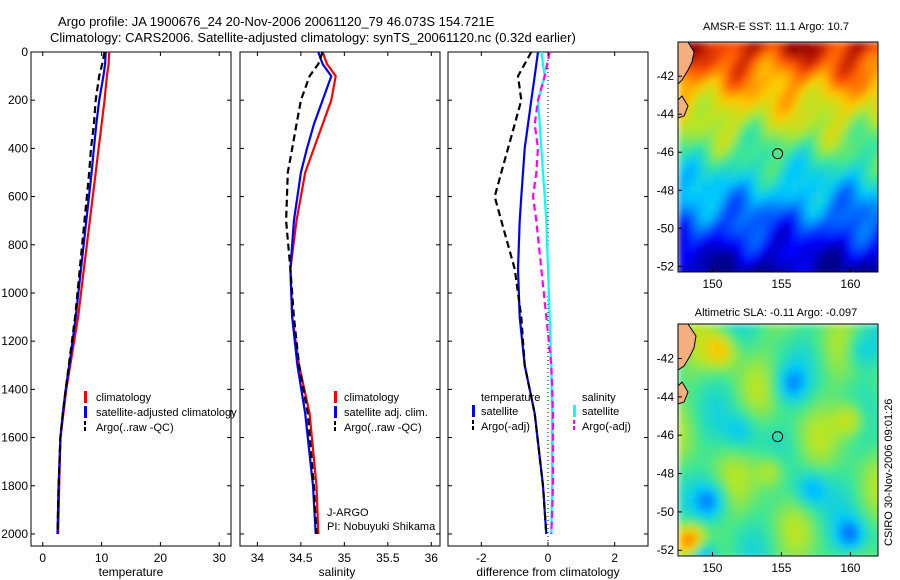  I want to click on x-tick-label: 150, so click(712, 568).